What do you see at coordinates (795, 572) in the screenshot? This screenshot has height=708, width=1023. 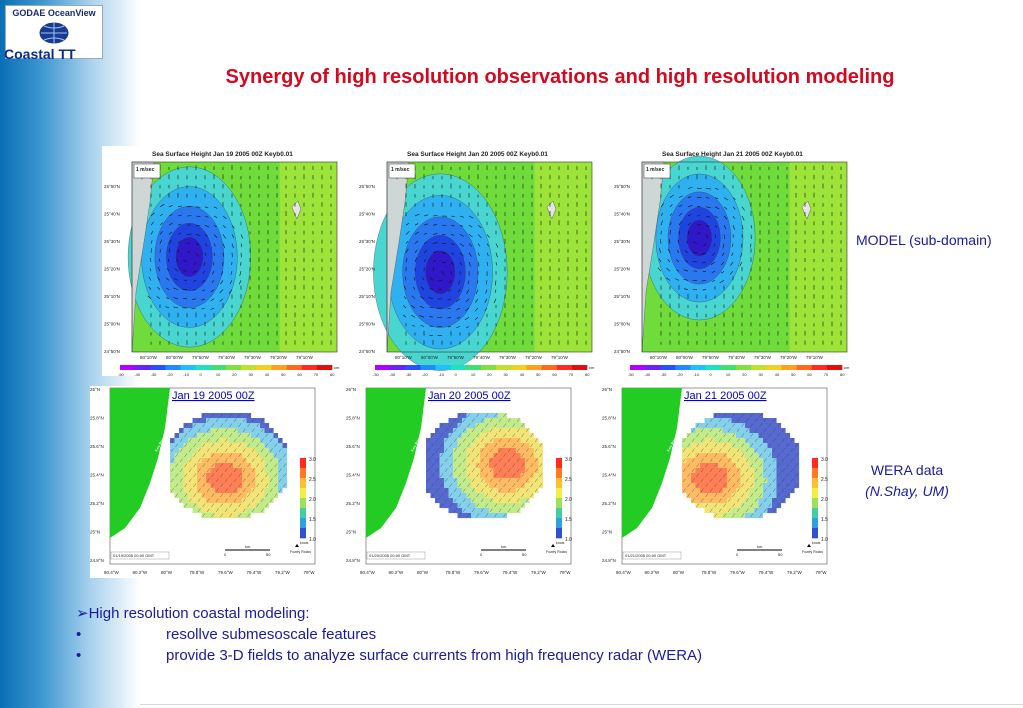 I see `wera-lon-label: 79.2°W` at bounding box center [795, 572].